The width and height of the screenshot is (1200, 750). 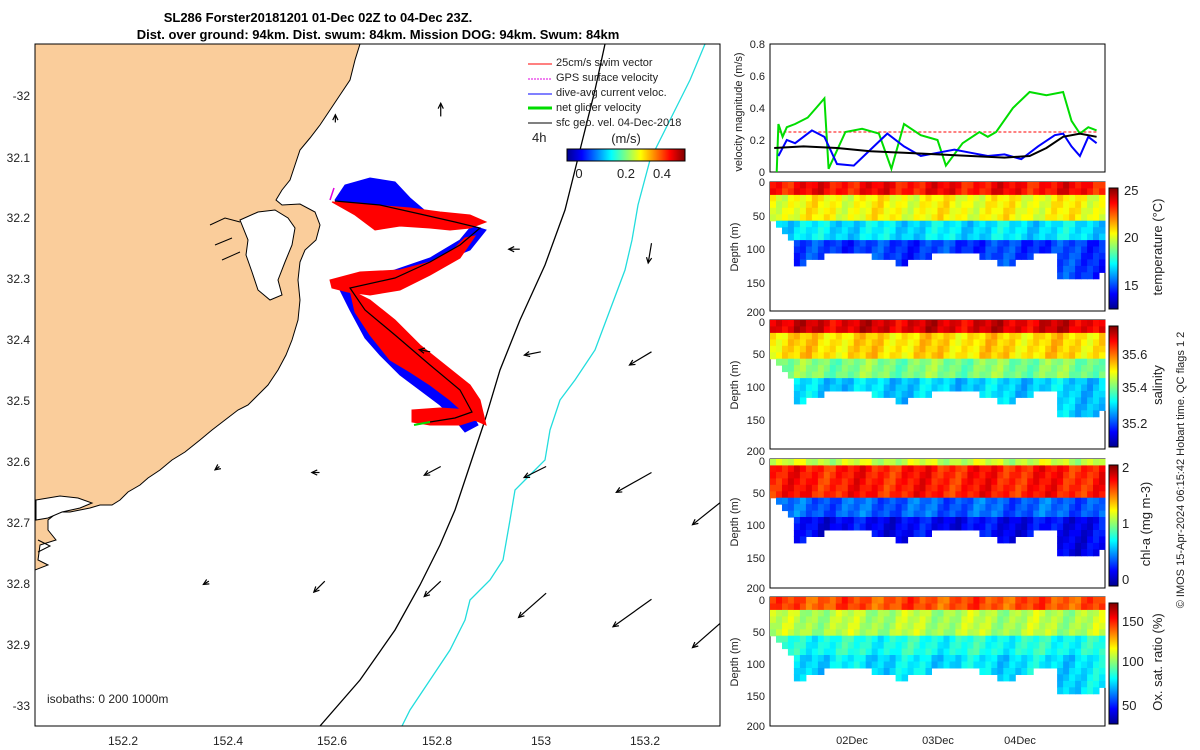 I want to click on section-heatmap, so click(x=944, y=246).